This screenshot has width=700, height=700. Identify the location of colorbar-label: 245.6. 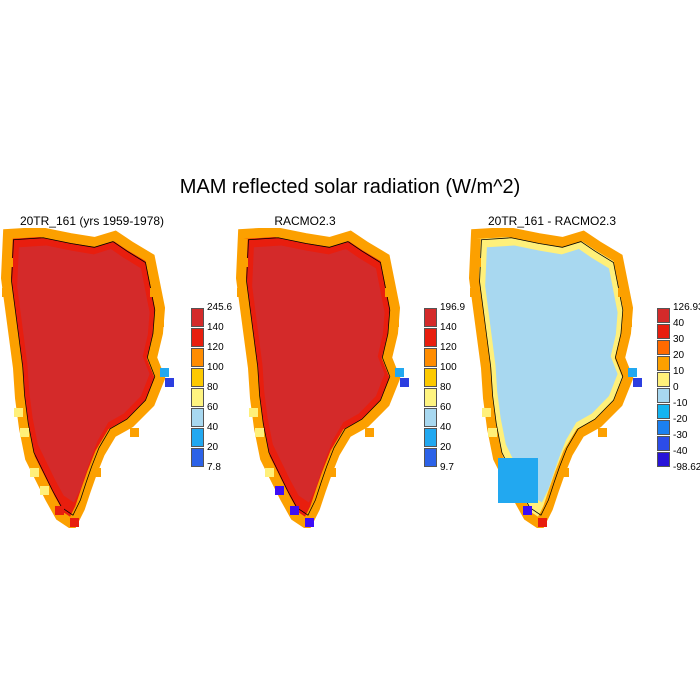
(220, 307).